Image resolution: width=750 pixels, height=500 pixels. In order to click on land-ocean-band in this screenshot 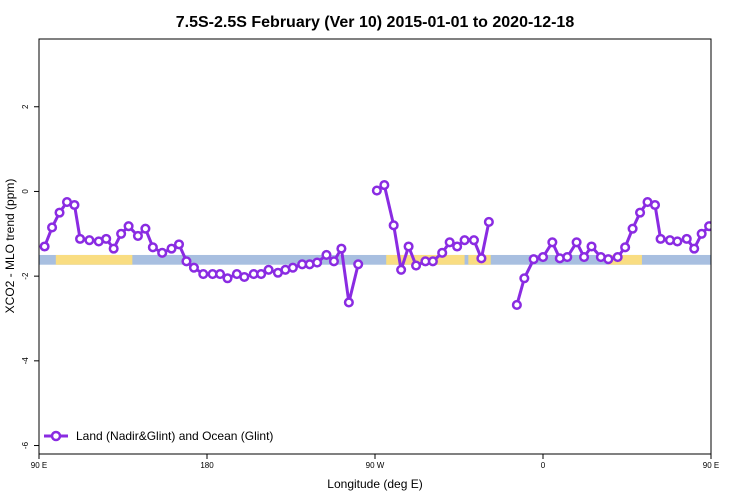, I will do `click(375, 259)`.